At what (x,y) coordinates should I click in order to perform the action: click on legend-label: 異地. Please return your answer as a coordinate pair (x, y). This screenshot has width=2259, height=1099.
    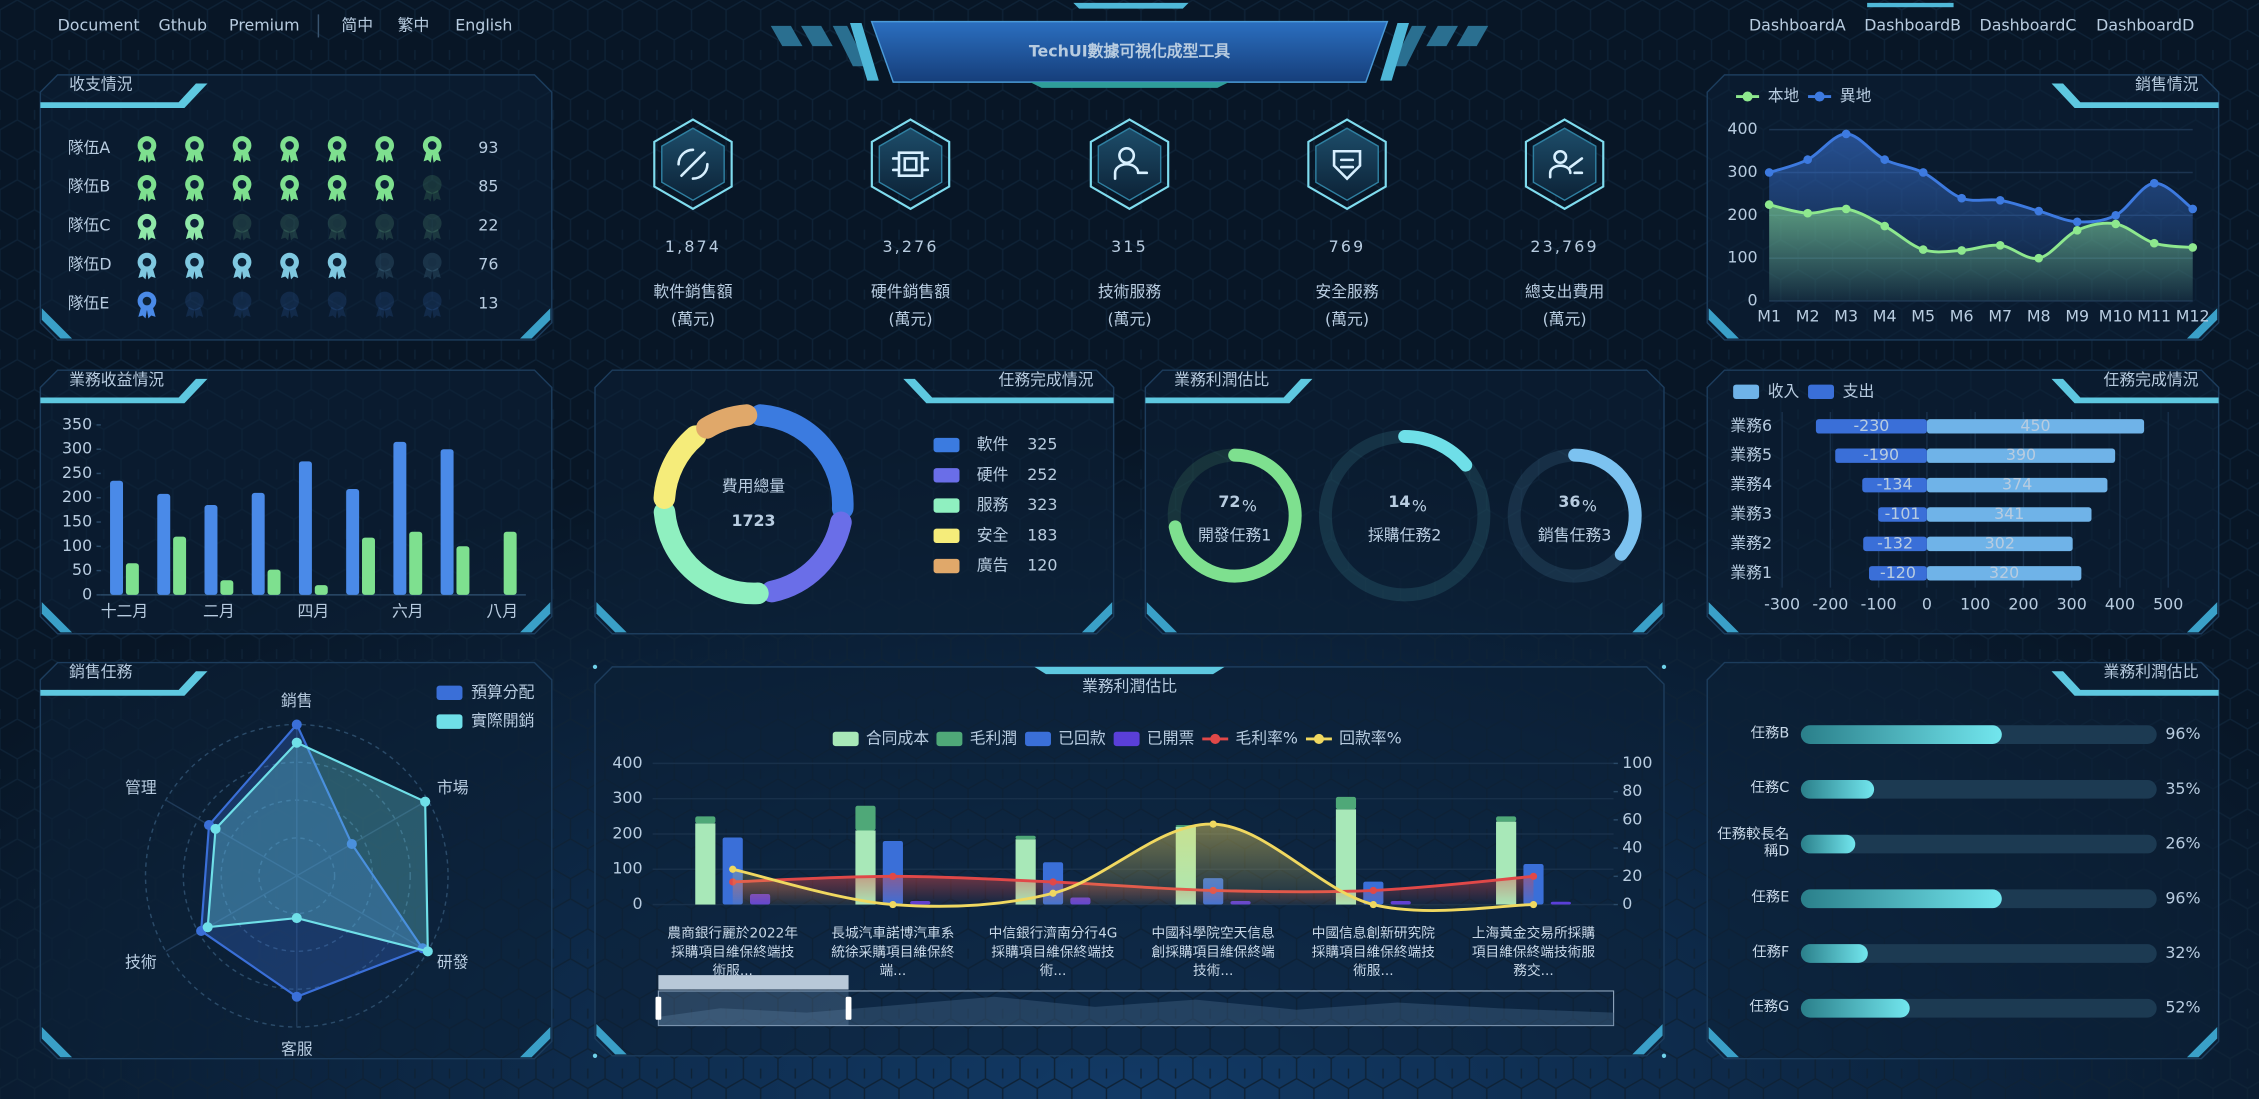
    Looking at the image, I should click on (1856, 95).